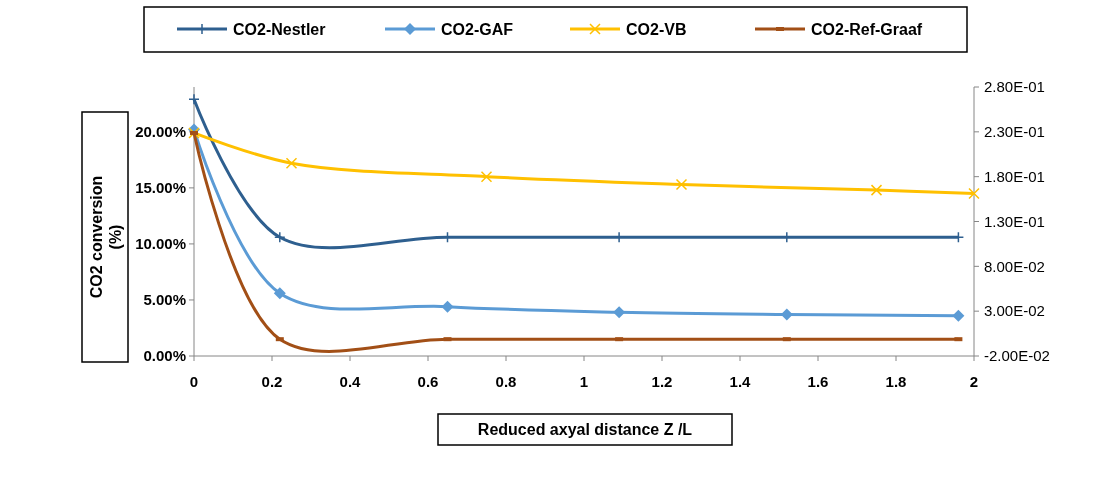 This screenshot has width=1103, height=477. Describe the element at coordinates (818, 381) in the screenshot. I see `x-tick-label: 1.6` at that location.